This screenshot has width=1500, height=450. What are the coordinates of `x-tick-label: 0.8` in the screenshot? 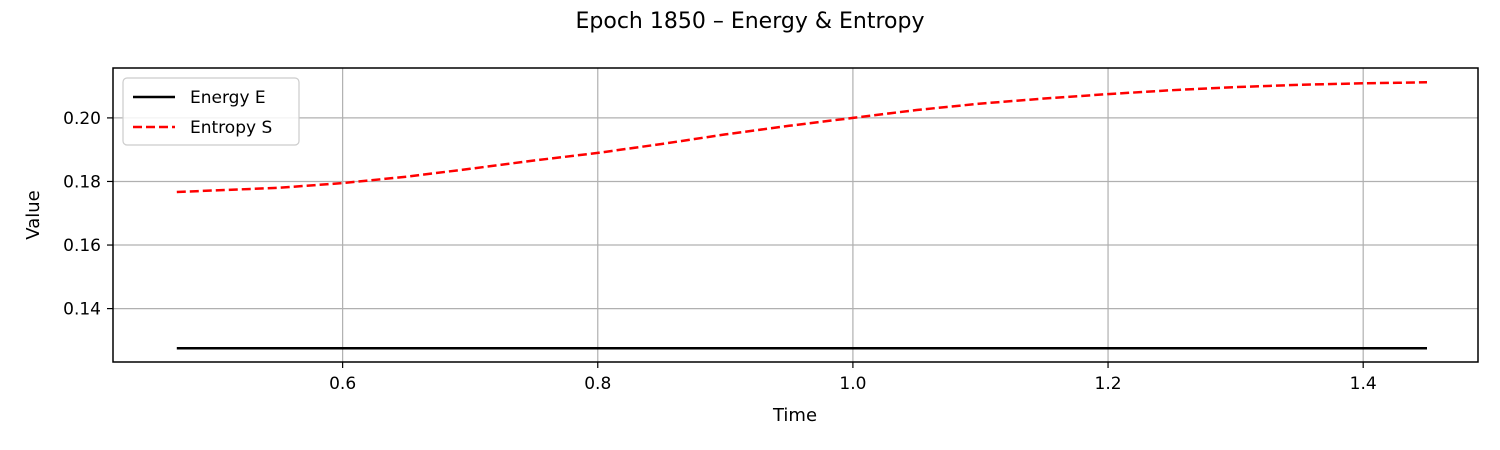 It's located at (597, 384).